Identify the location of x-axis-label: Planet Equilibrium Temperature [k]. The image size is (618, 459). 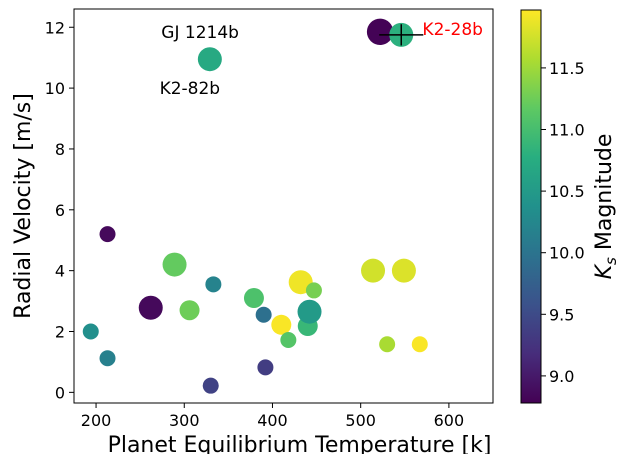
(300, 443).